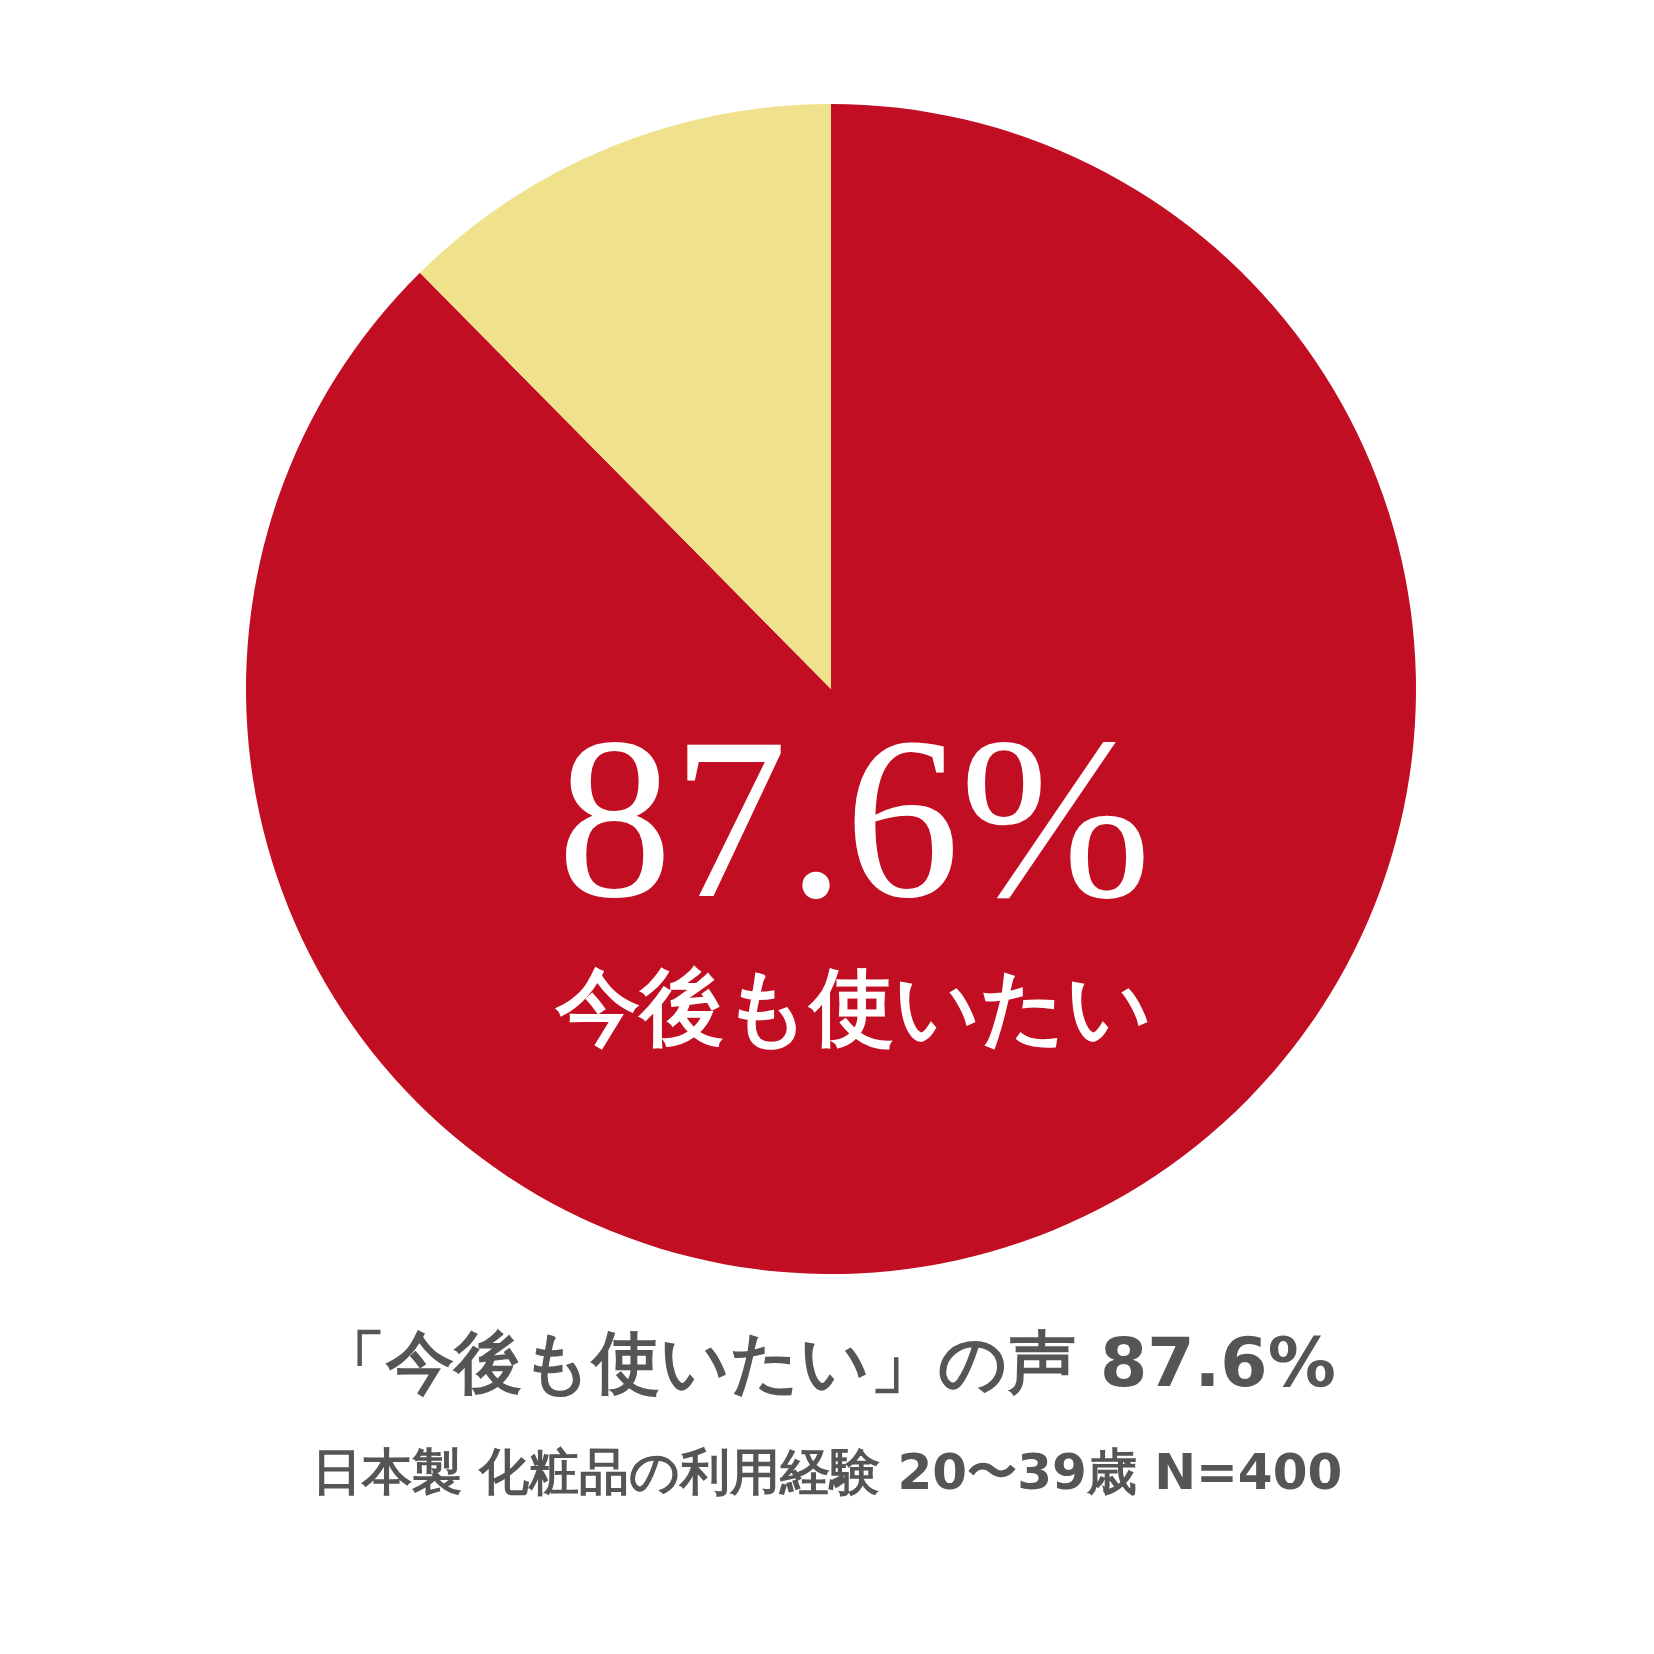 This screenshot has height=1654, width=1654. I want to click on data-label: 87.6%, so click(854, 819).